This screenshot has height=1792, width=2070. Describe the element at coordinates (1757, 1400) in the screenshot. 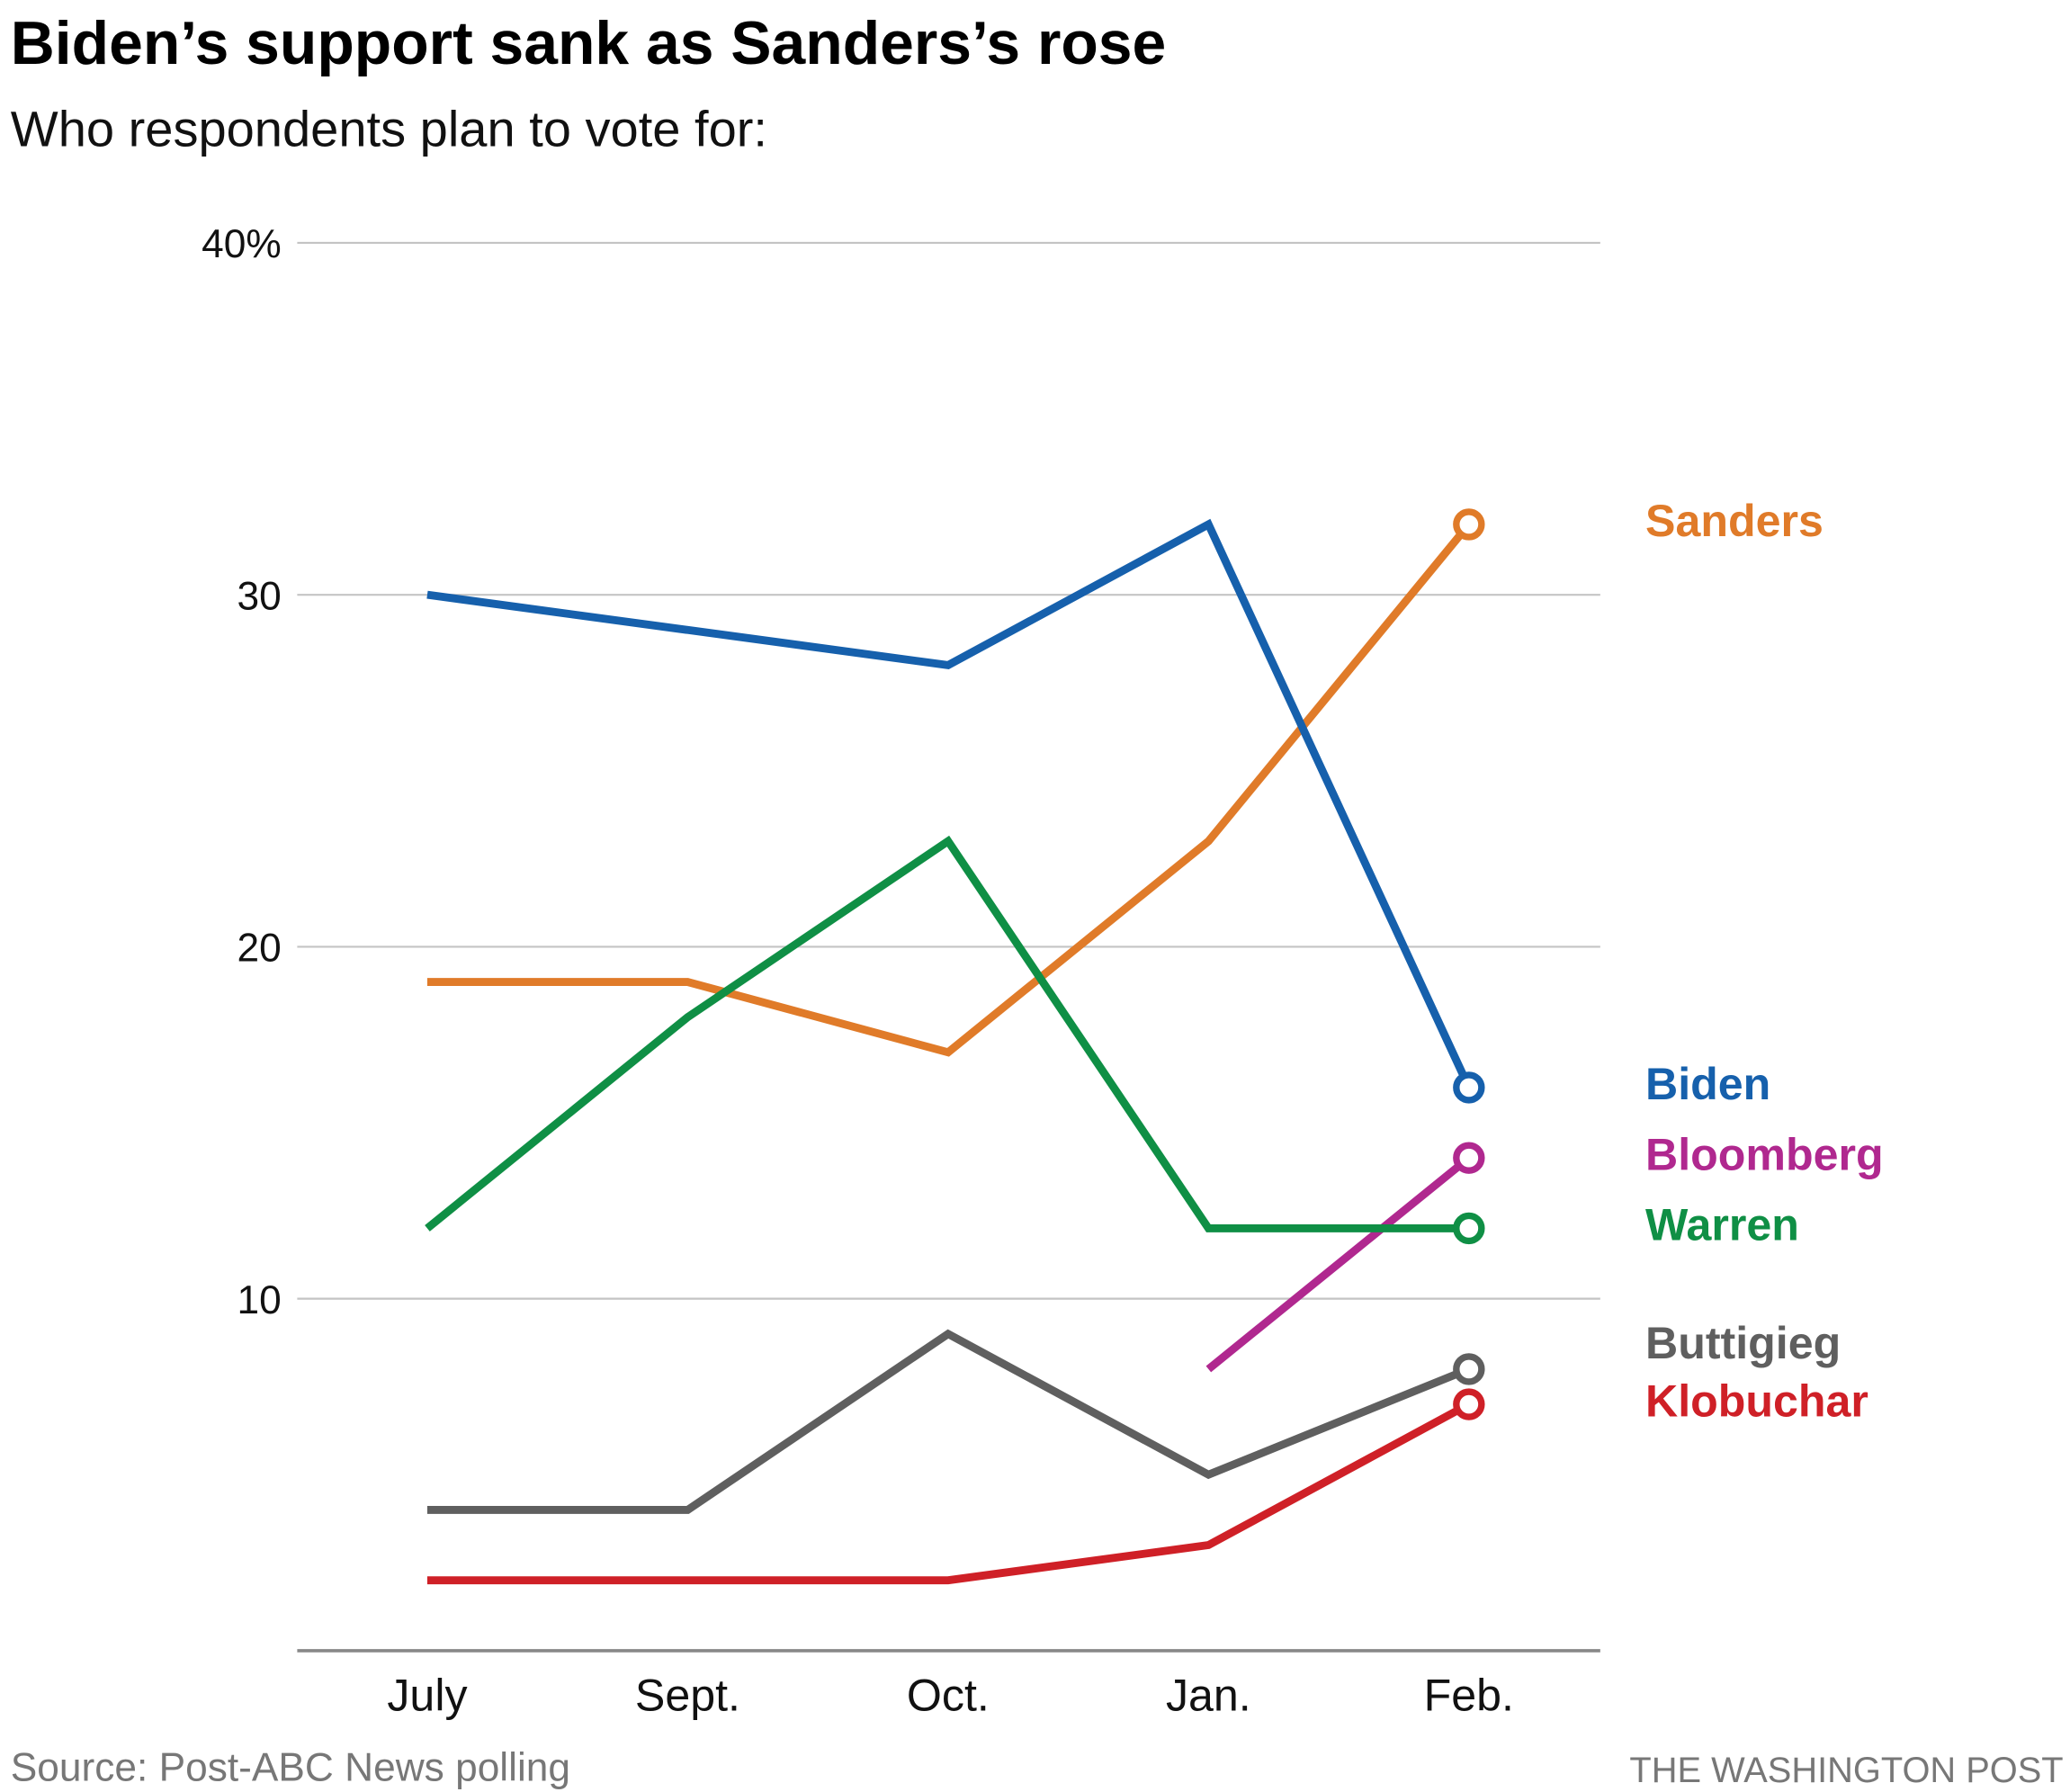

I see `legend-label: Klobuchar` at that location.